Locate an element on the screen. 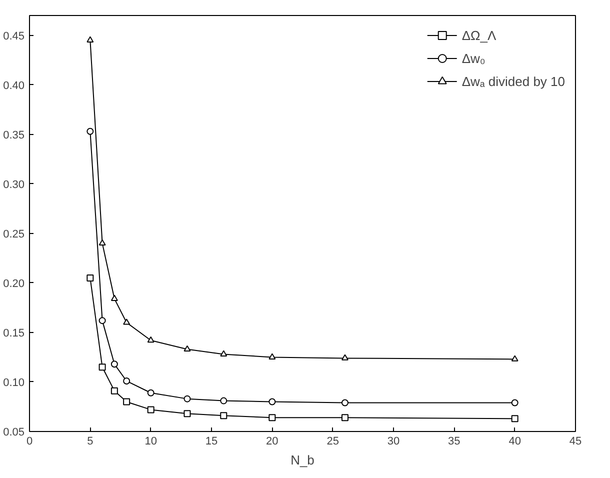  y-tick-label: 0.25 is located at coordinates (14, 234).